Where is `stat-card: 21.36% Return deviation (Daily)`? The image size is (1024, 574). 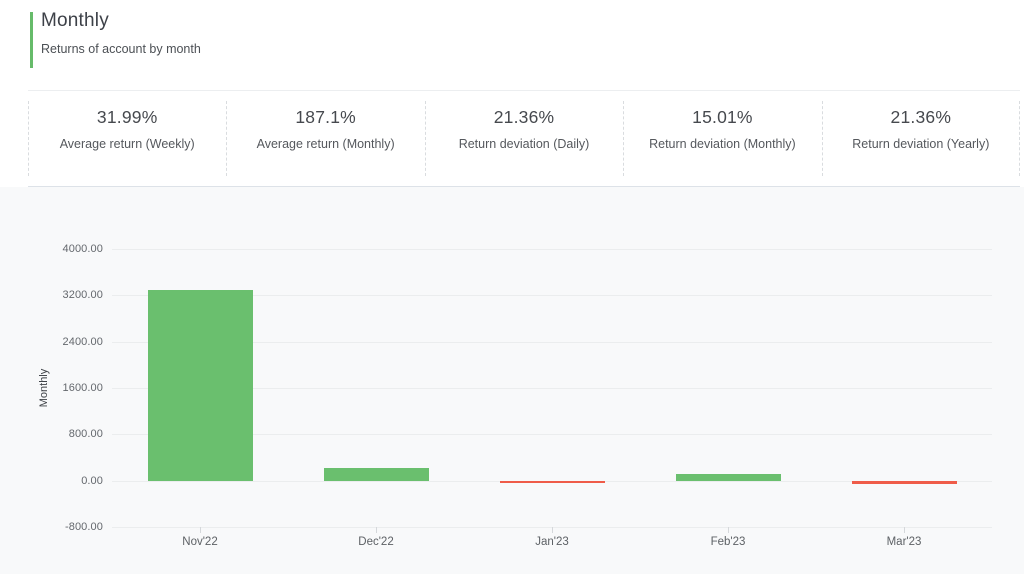 stat-card: 21.36% Return deviation (Daily) is located at coordinates (523, 138).